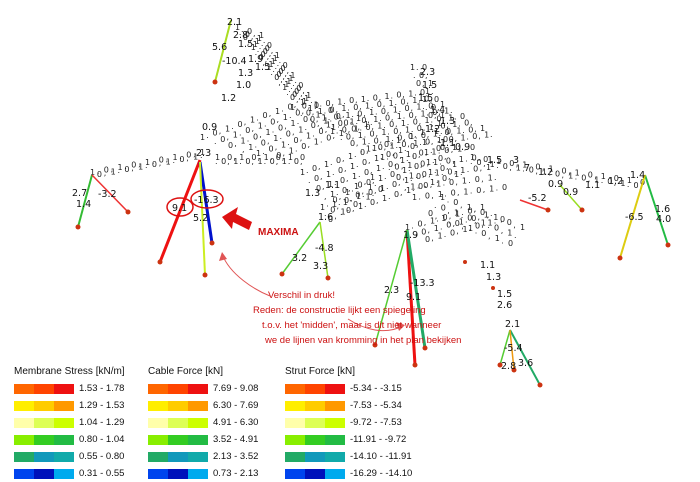 This screenshot has height=482, width=700. I want to click on member-left-yellow, so click(202, 218).